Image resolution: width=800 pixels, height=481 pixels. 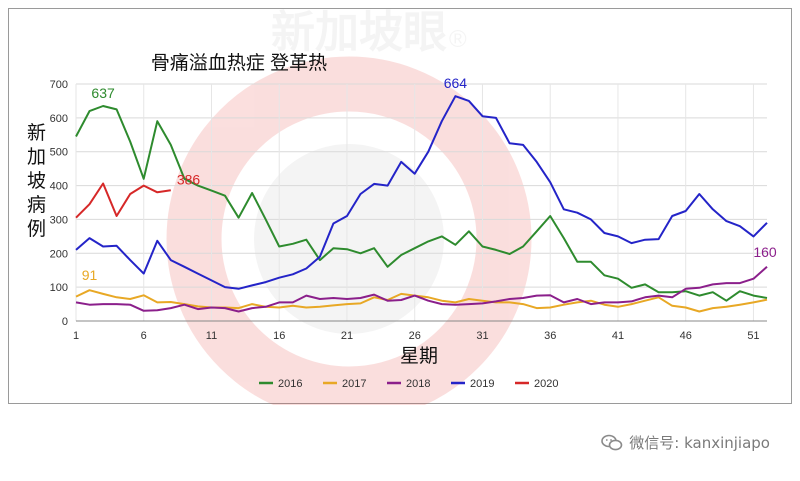 I want to click on y-axis-label-char: 新, so click(x=36, y=133).